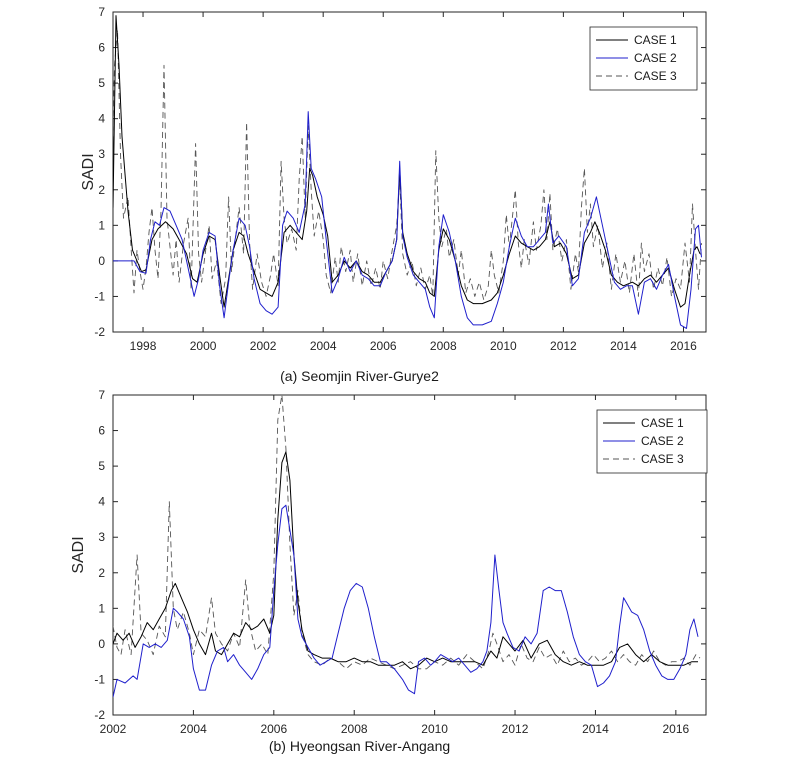 The width and height of the screenshot is (800, 764). I want to click on panel-caption: (b) Hyeongsan River-Angang, so click(359, 746).